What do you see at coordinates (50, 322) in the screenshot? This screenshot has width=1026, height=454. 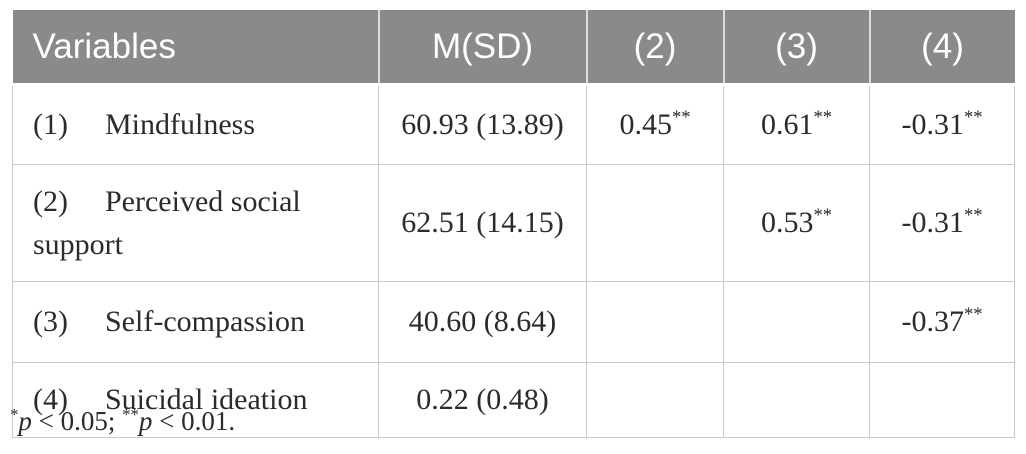 I see `variable-number: (3)` at bounding box center [50, 322].